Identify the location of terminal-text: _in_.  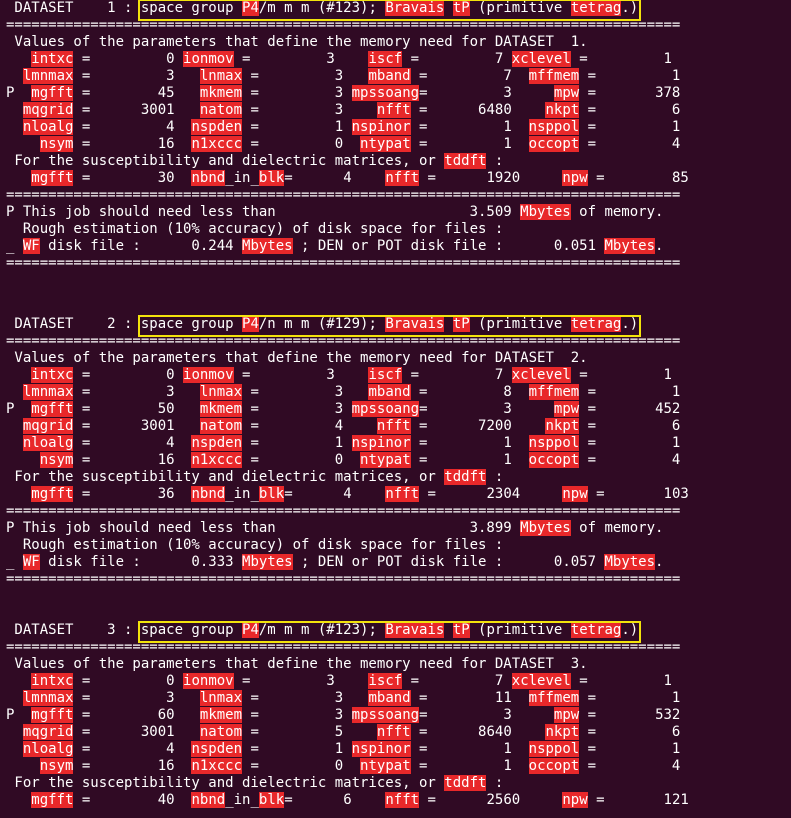
(242, 494).